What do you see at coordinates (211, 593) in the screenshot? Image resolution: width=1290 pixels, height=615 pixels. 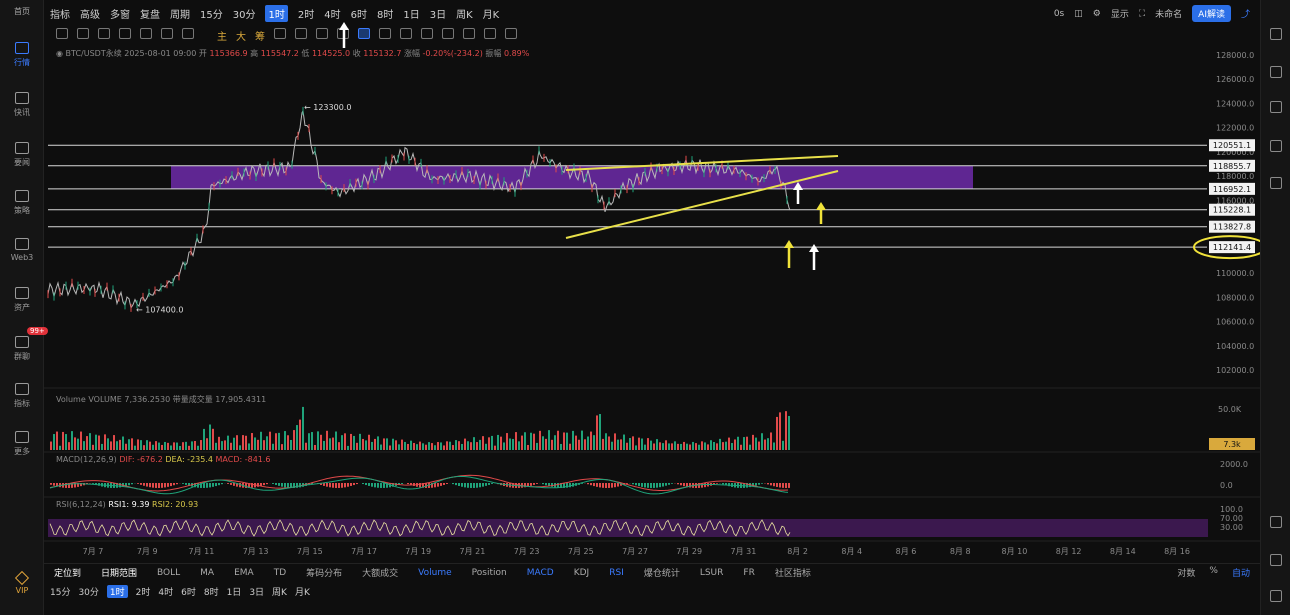 I see `btf-8h: 8时` at bounding box center [211, 593].